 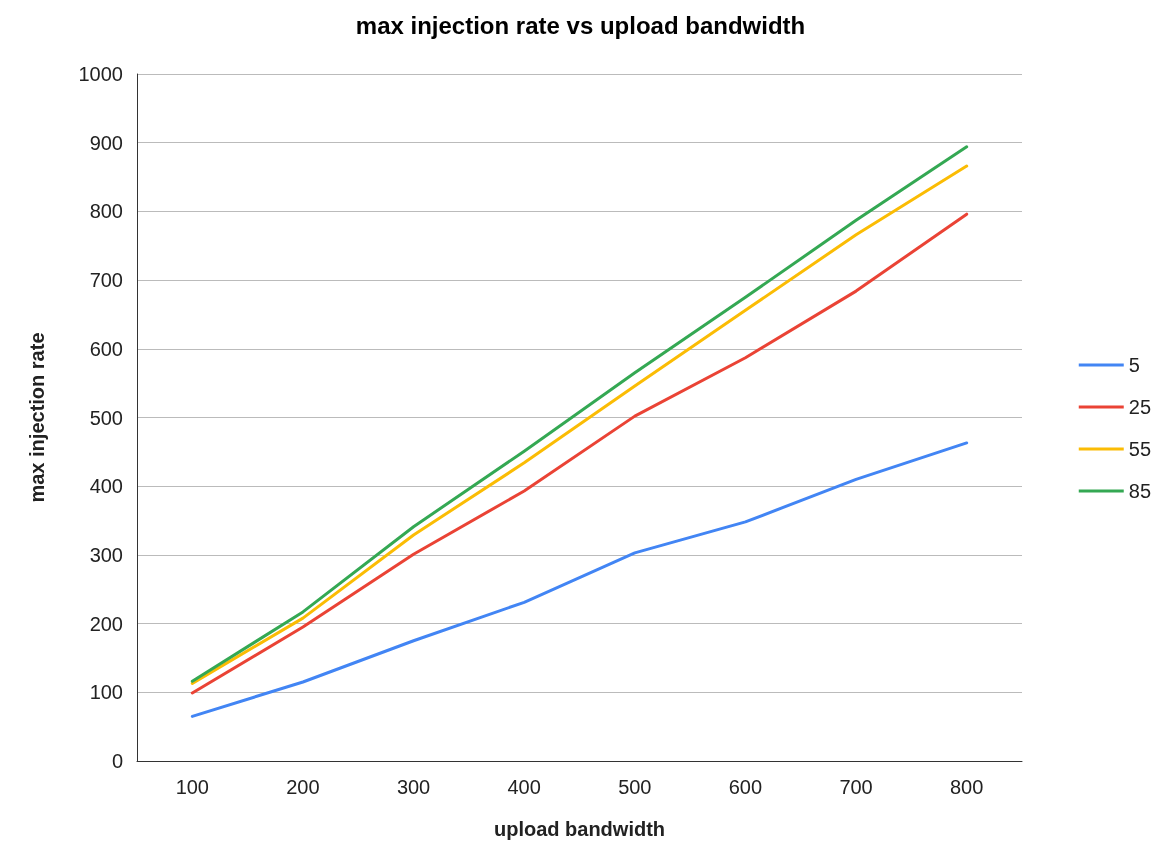 I want to click on x-tick-label: 200, so click(x=303, y=787).